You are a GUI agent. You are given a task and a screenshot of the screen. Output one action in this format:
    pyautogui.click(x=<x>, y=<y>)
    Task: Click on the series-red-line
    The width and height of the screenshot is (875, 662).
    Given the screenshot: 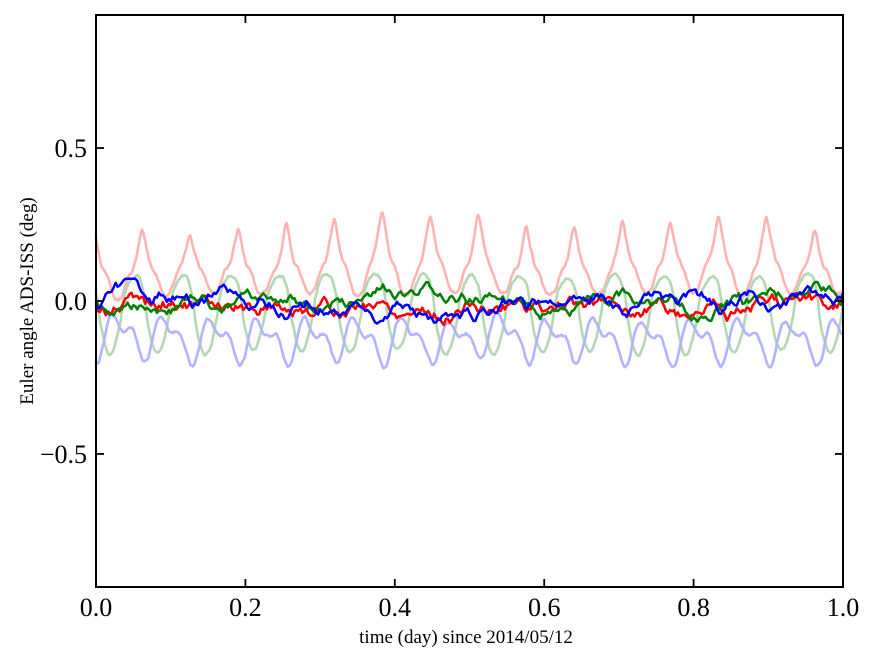 What is the action you would take?
    pyautogui.click(x=469, y=309)
    